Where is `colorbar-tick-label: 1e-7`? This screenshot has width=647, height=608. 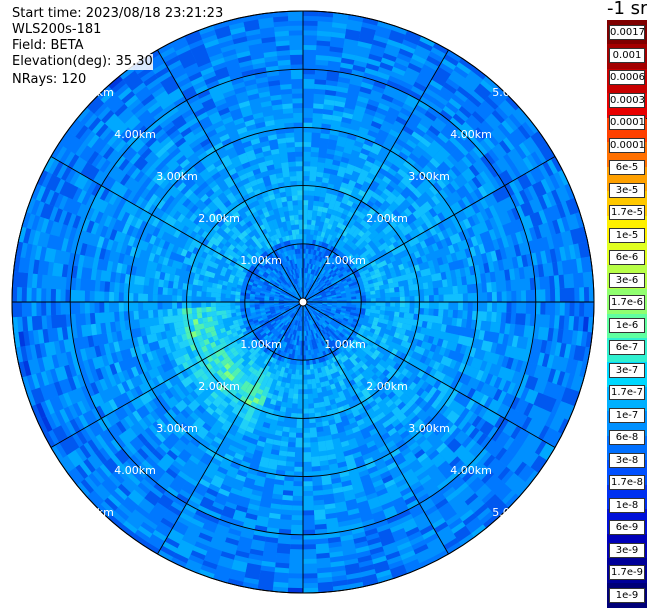
colorbar-tick-label: 1e-7 is located at coordinates (627, 415).